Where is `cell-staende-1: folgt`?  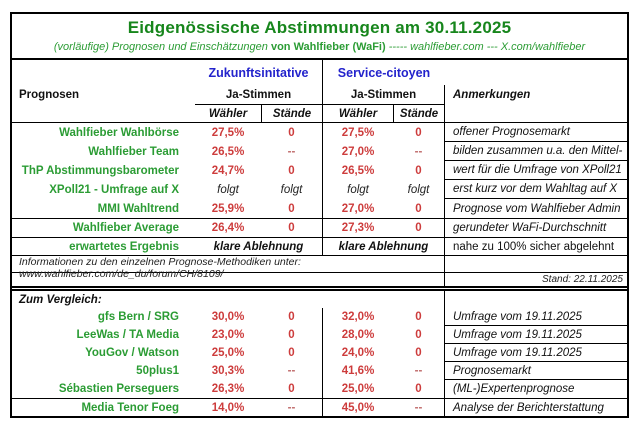
cell-staende-1: folgt is located at coordinates (292, 189).